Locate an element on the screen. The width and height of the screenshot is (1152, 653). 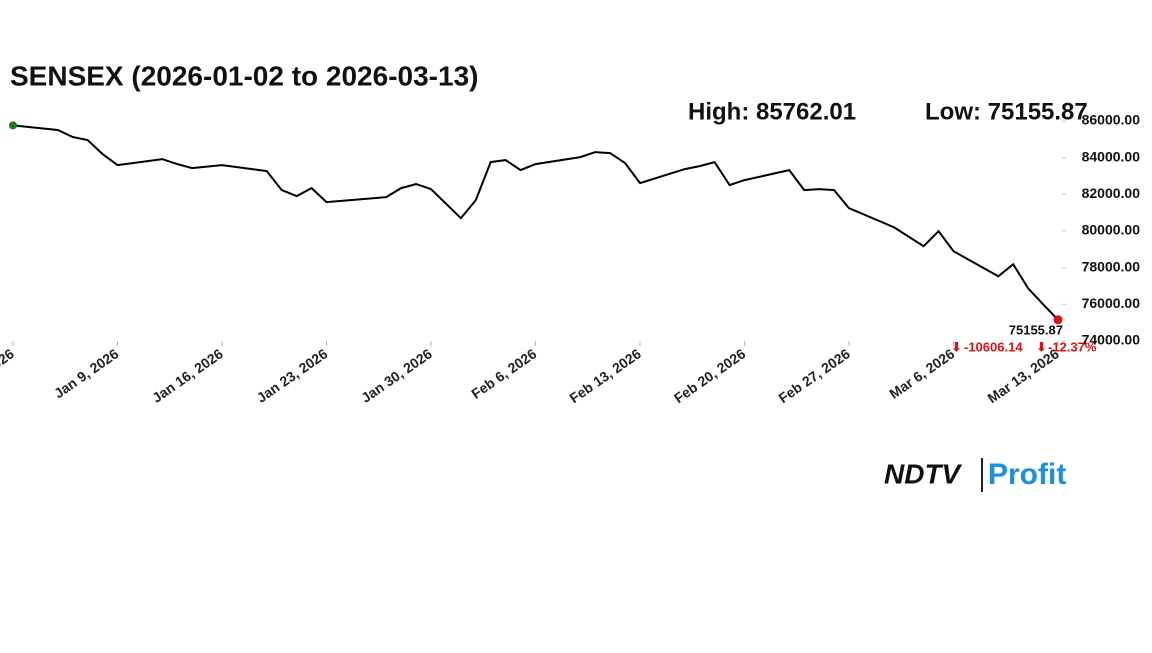
x-tick-label: Jan 2, 2026 is located at coordinates (8, 373).